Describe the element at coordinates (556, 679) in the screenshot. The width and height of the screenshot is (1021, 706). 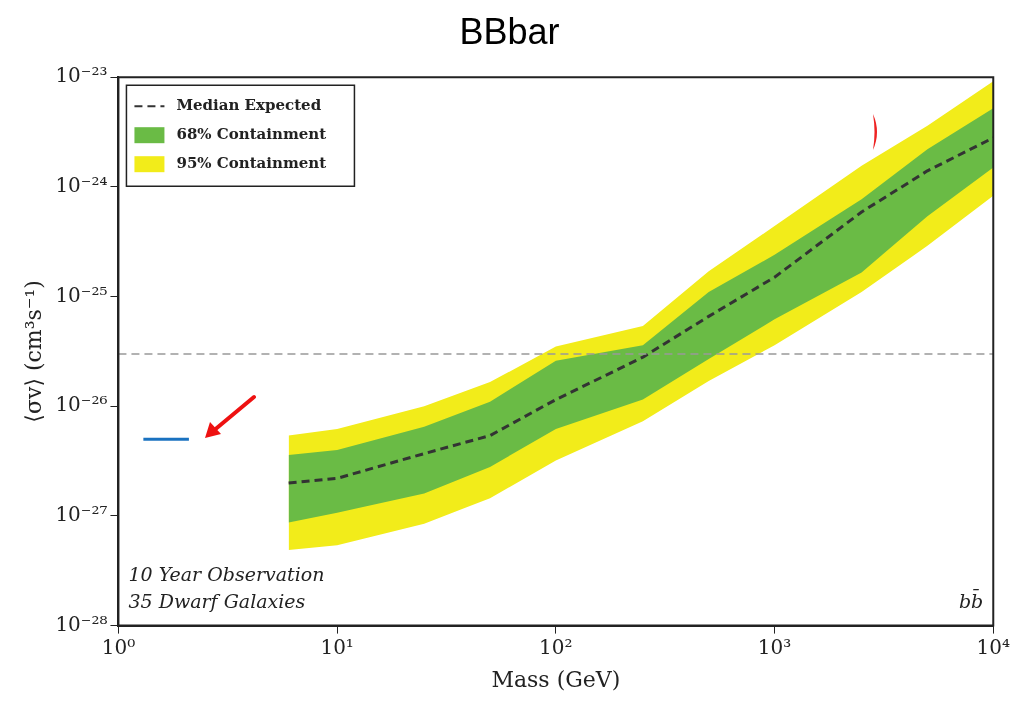
I see `x-axis-title: Mass (GeV)` at that location.